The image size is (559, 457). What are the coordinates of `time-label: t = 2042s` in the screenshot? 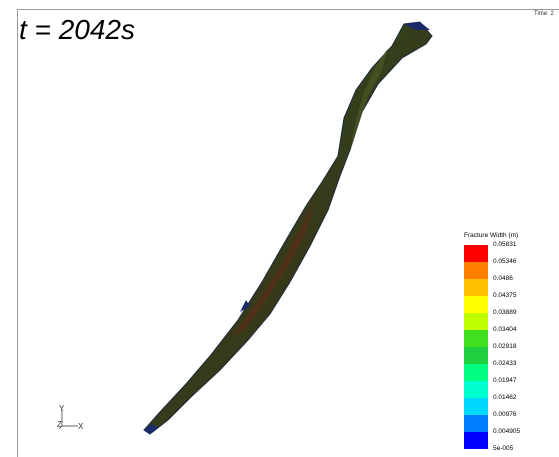 It's located at (77, 29).